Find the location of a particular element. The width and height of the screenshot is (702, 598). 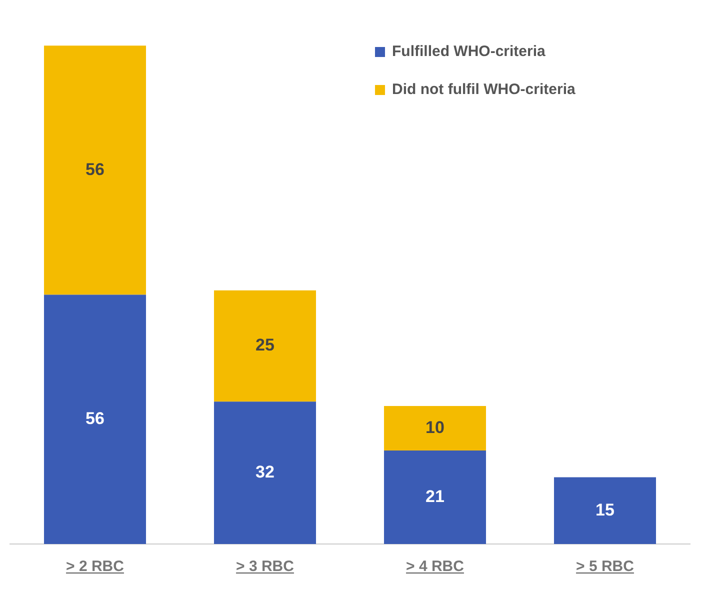

x-tick-label: > 5 RBC is located at coordinates (605, 567).